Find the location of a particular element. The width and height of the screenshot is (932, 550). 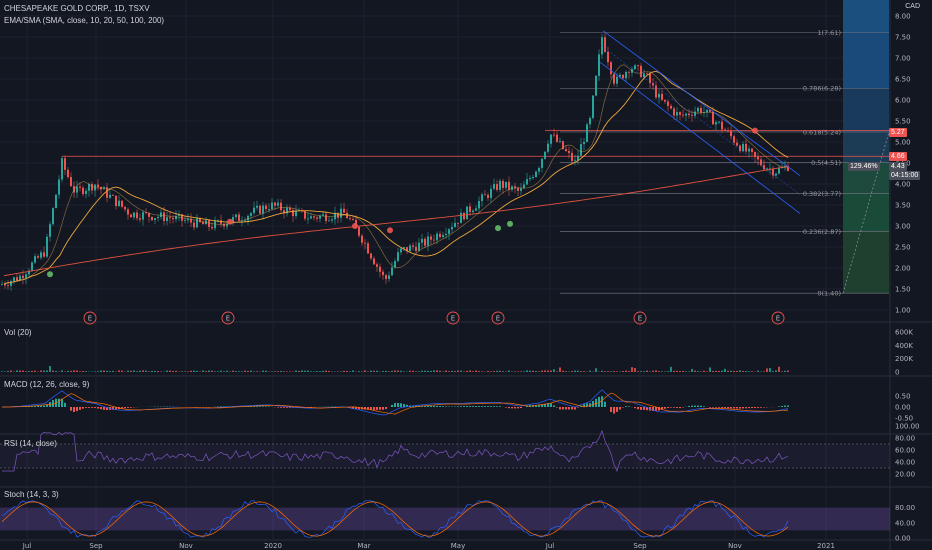

stoch-d-line is located at coordinates (395, 519).